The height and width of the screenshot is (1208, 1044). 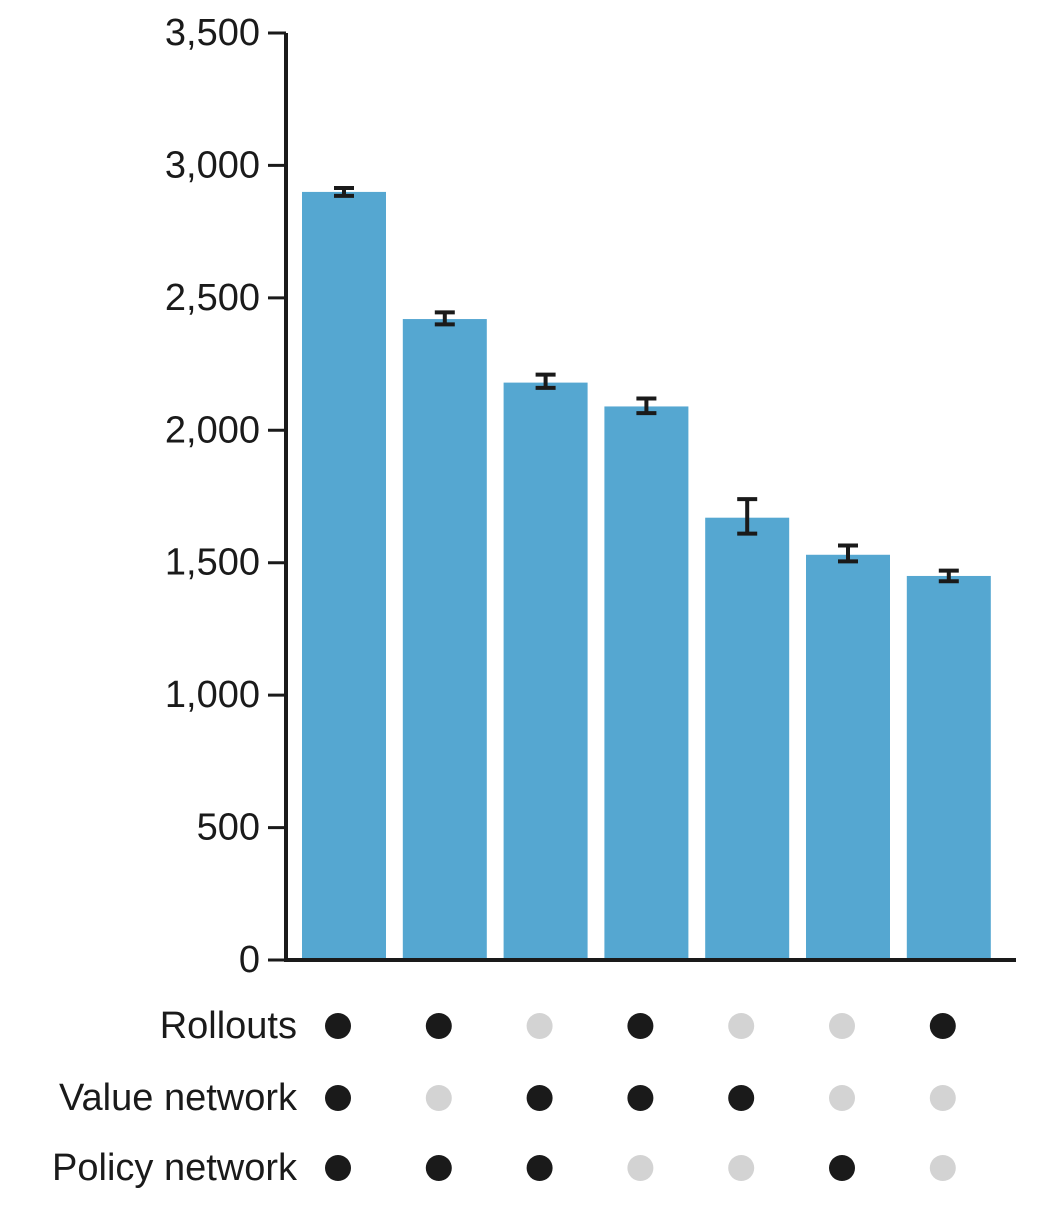 I want to click on y-tick-label: 2,500, so click(x=212, y=298).